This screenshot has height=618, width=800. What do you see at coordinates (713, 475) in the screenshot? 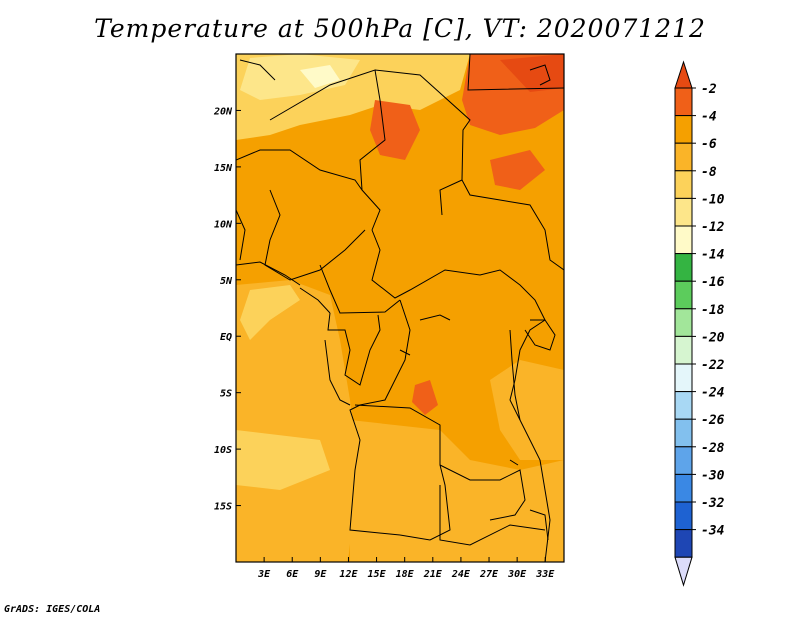
I see `colorbar-label: -30` at bounding box center [713, 475].